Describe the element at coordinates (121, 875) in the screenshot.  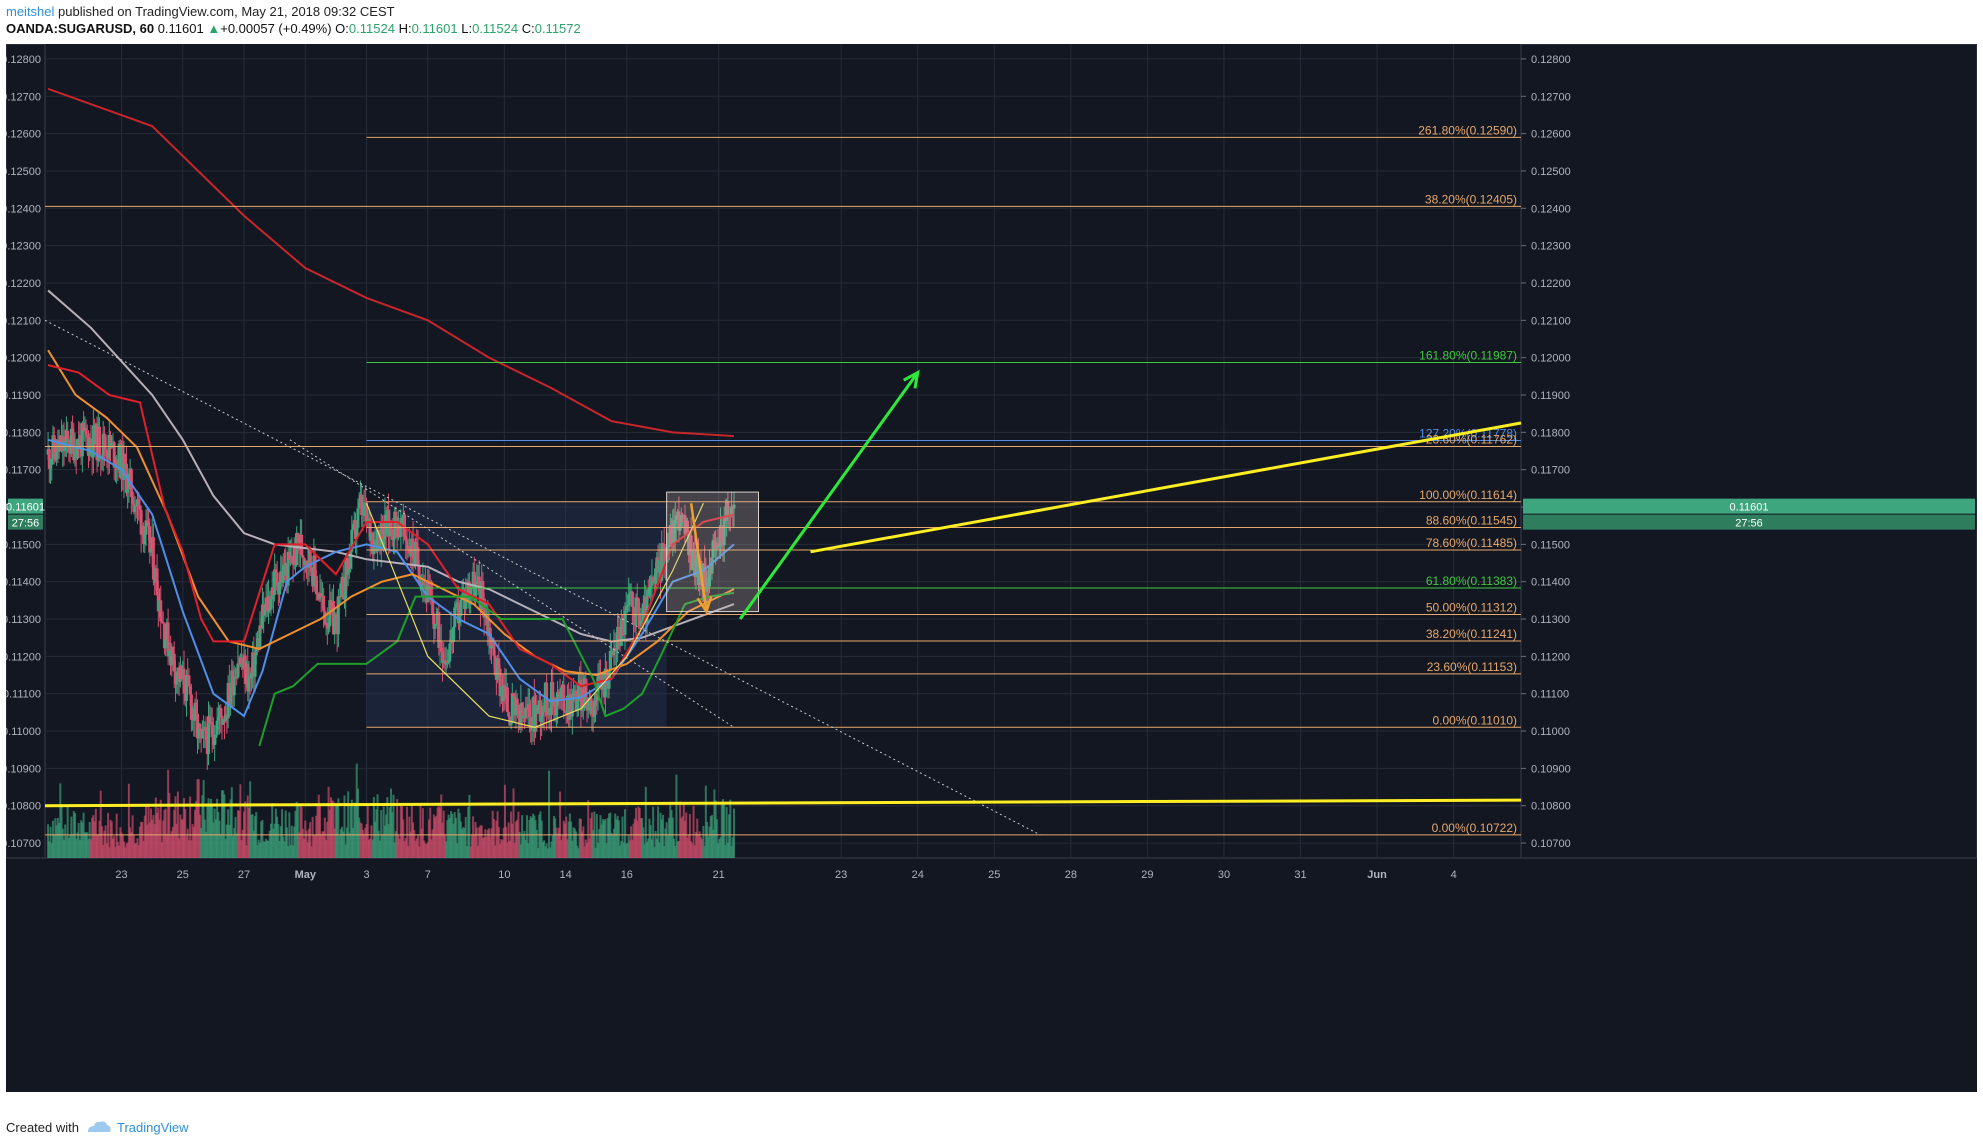
I see `x-tick-label: 23` at that location.